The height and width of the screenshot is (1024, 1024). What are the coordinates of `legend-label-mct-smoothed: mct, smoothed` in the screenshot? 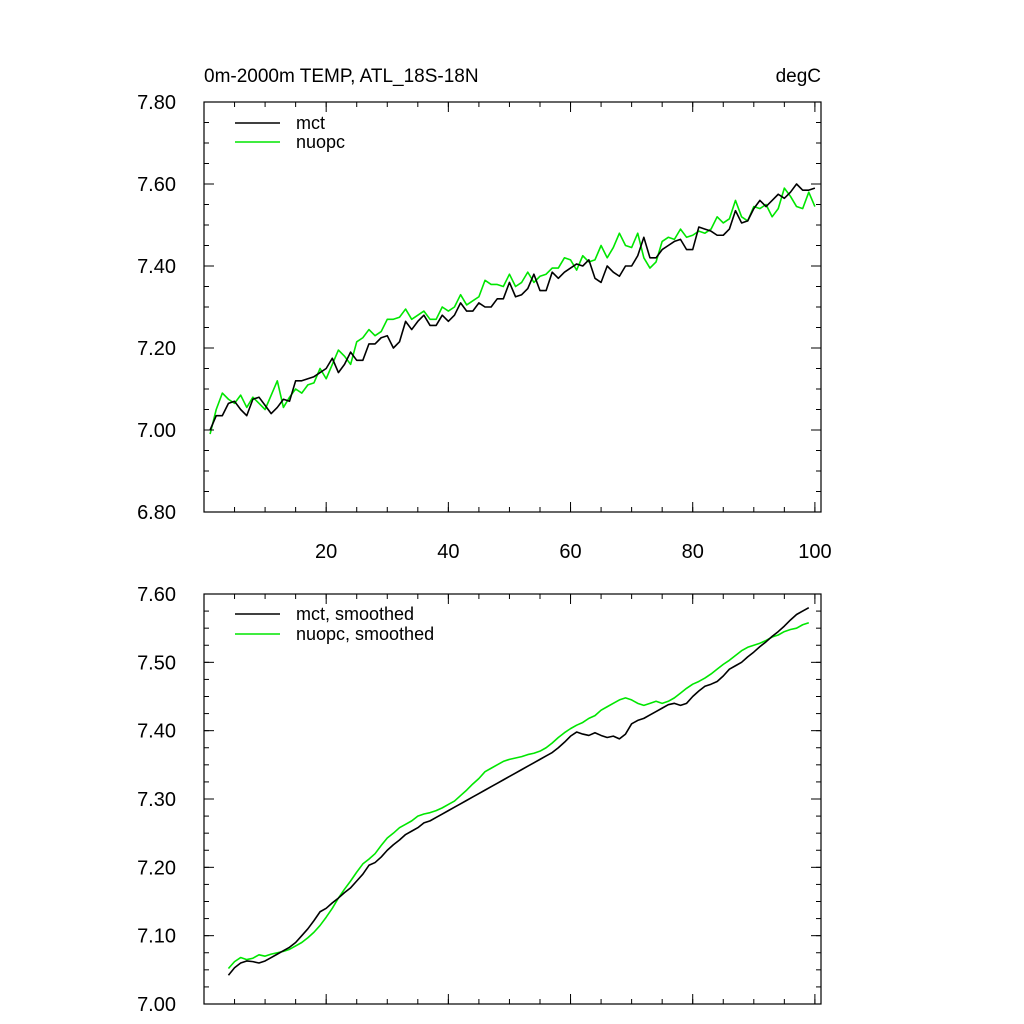 It's located at (355, 614).